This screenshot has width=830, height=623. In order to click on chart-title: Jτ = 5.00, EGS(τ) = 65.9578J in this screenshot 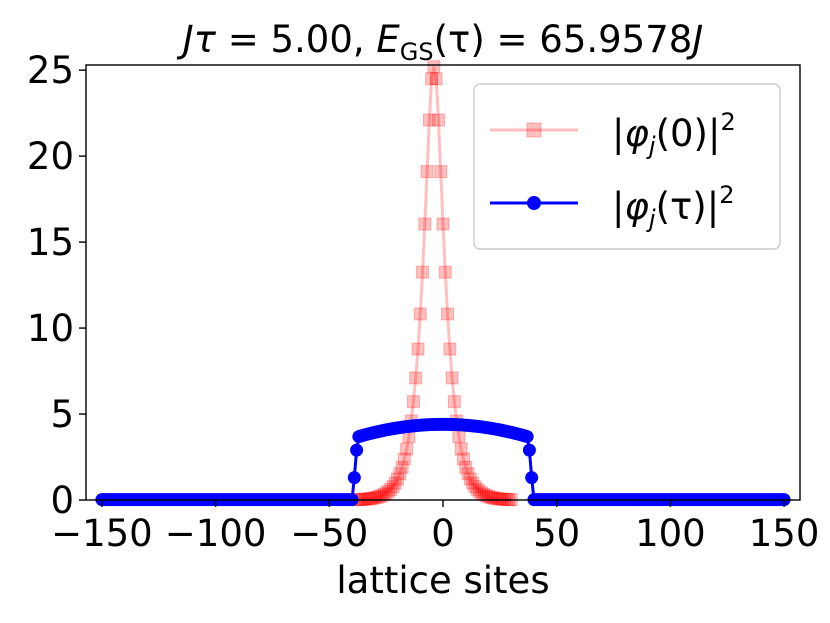, I will do `click(439, 42)`.